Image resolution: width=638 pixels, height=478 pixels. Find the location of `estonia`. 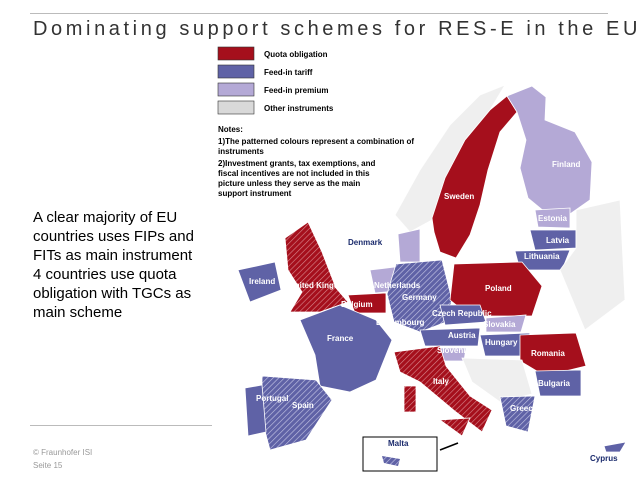

estonia is located at coordinates (552, 218).